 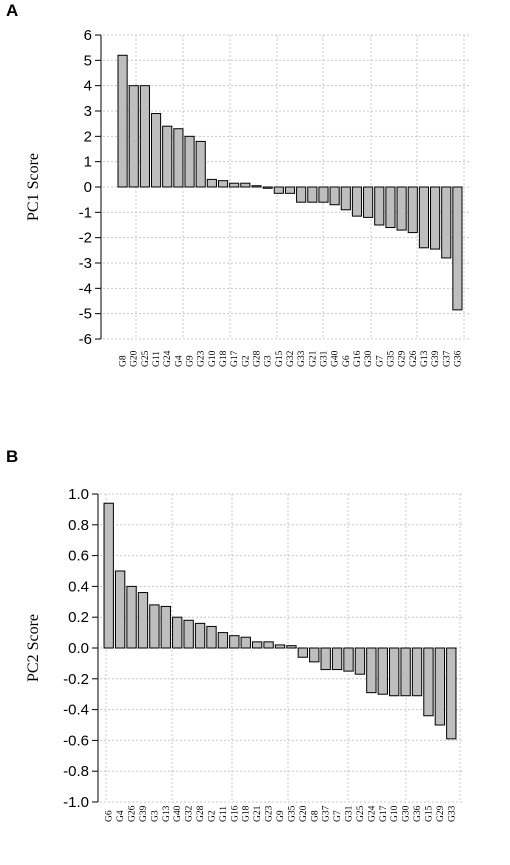 I want to click on x-tick-label: G37, so click(x=447, y=358).